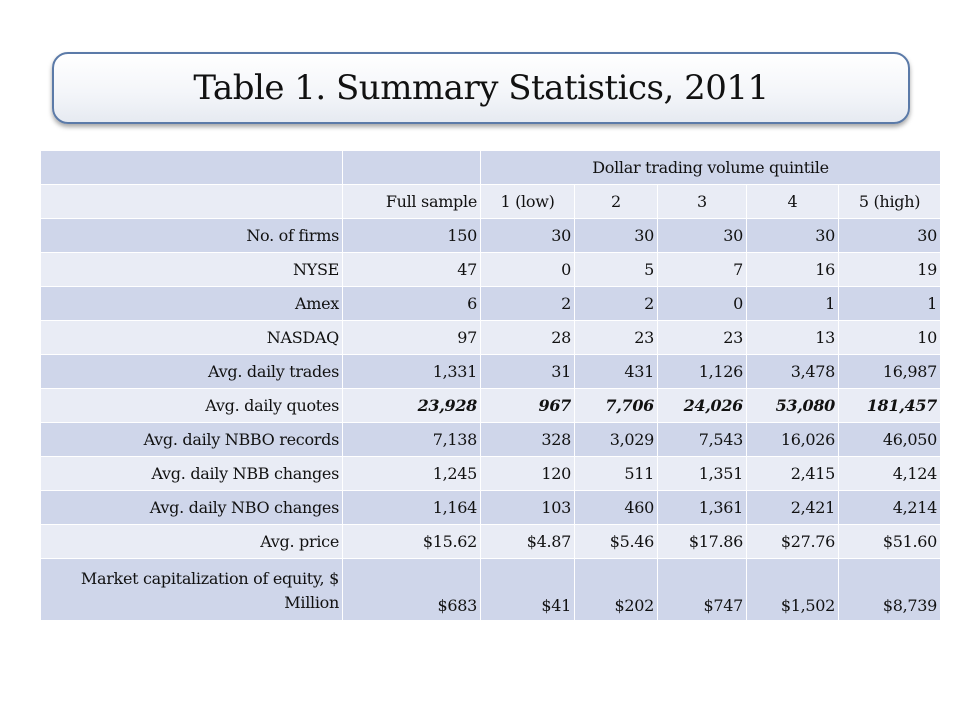  I want to click on table-cell: 150, so click(411, 235).